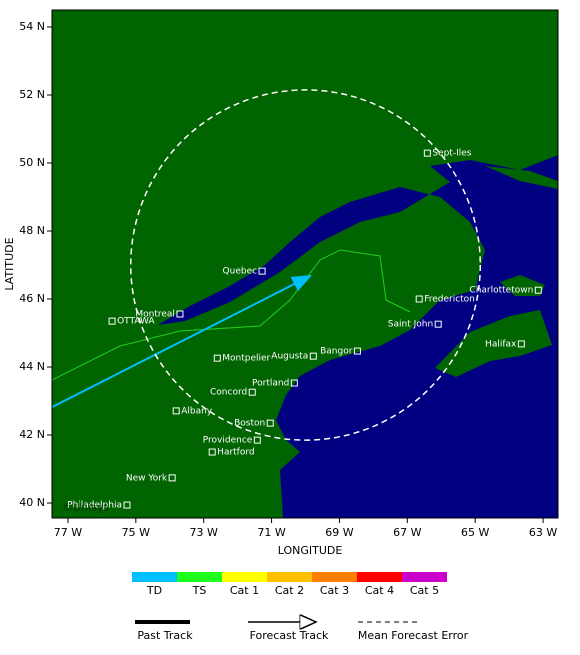 Image resolution: width=580 pixels, height=655 pixels. Describe the element at coordinates (32, 94) in the screenshot. I see `y-tick-label: 52 N` at that location.